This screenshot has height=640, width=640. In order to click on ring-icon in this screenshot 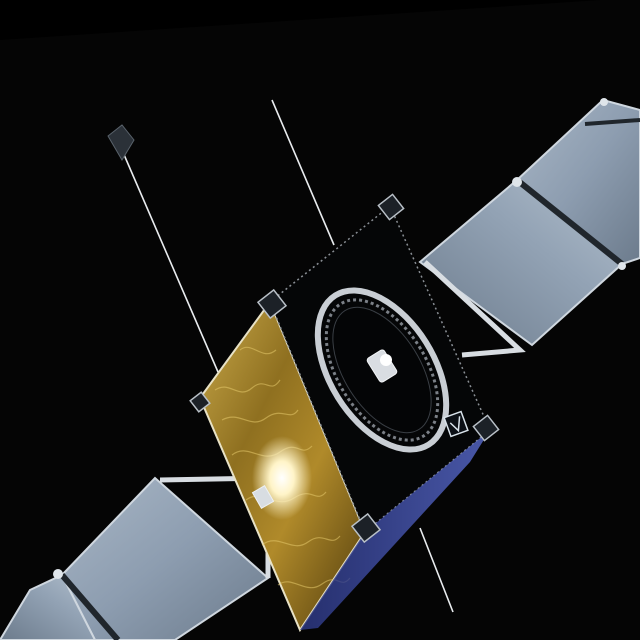, I will do `click(382, 370)`.